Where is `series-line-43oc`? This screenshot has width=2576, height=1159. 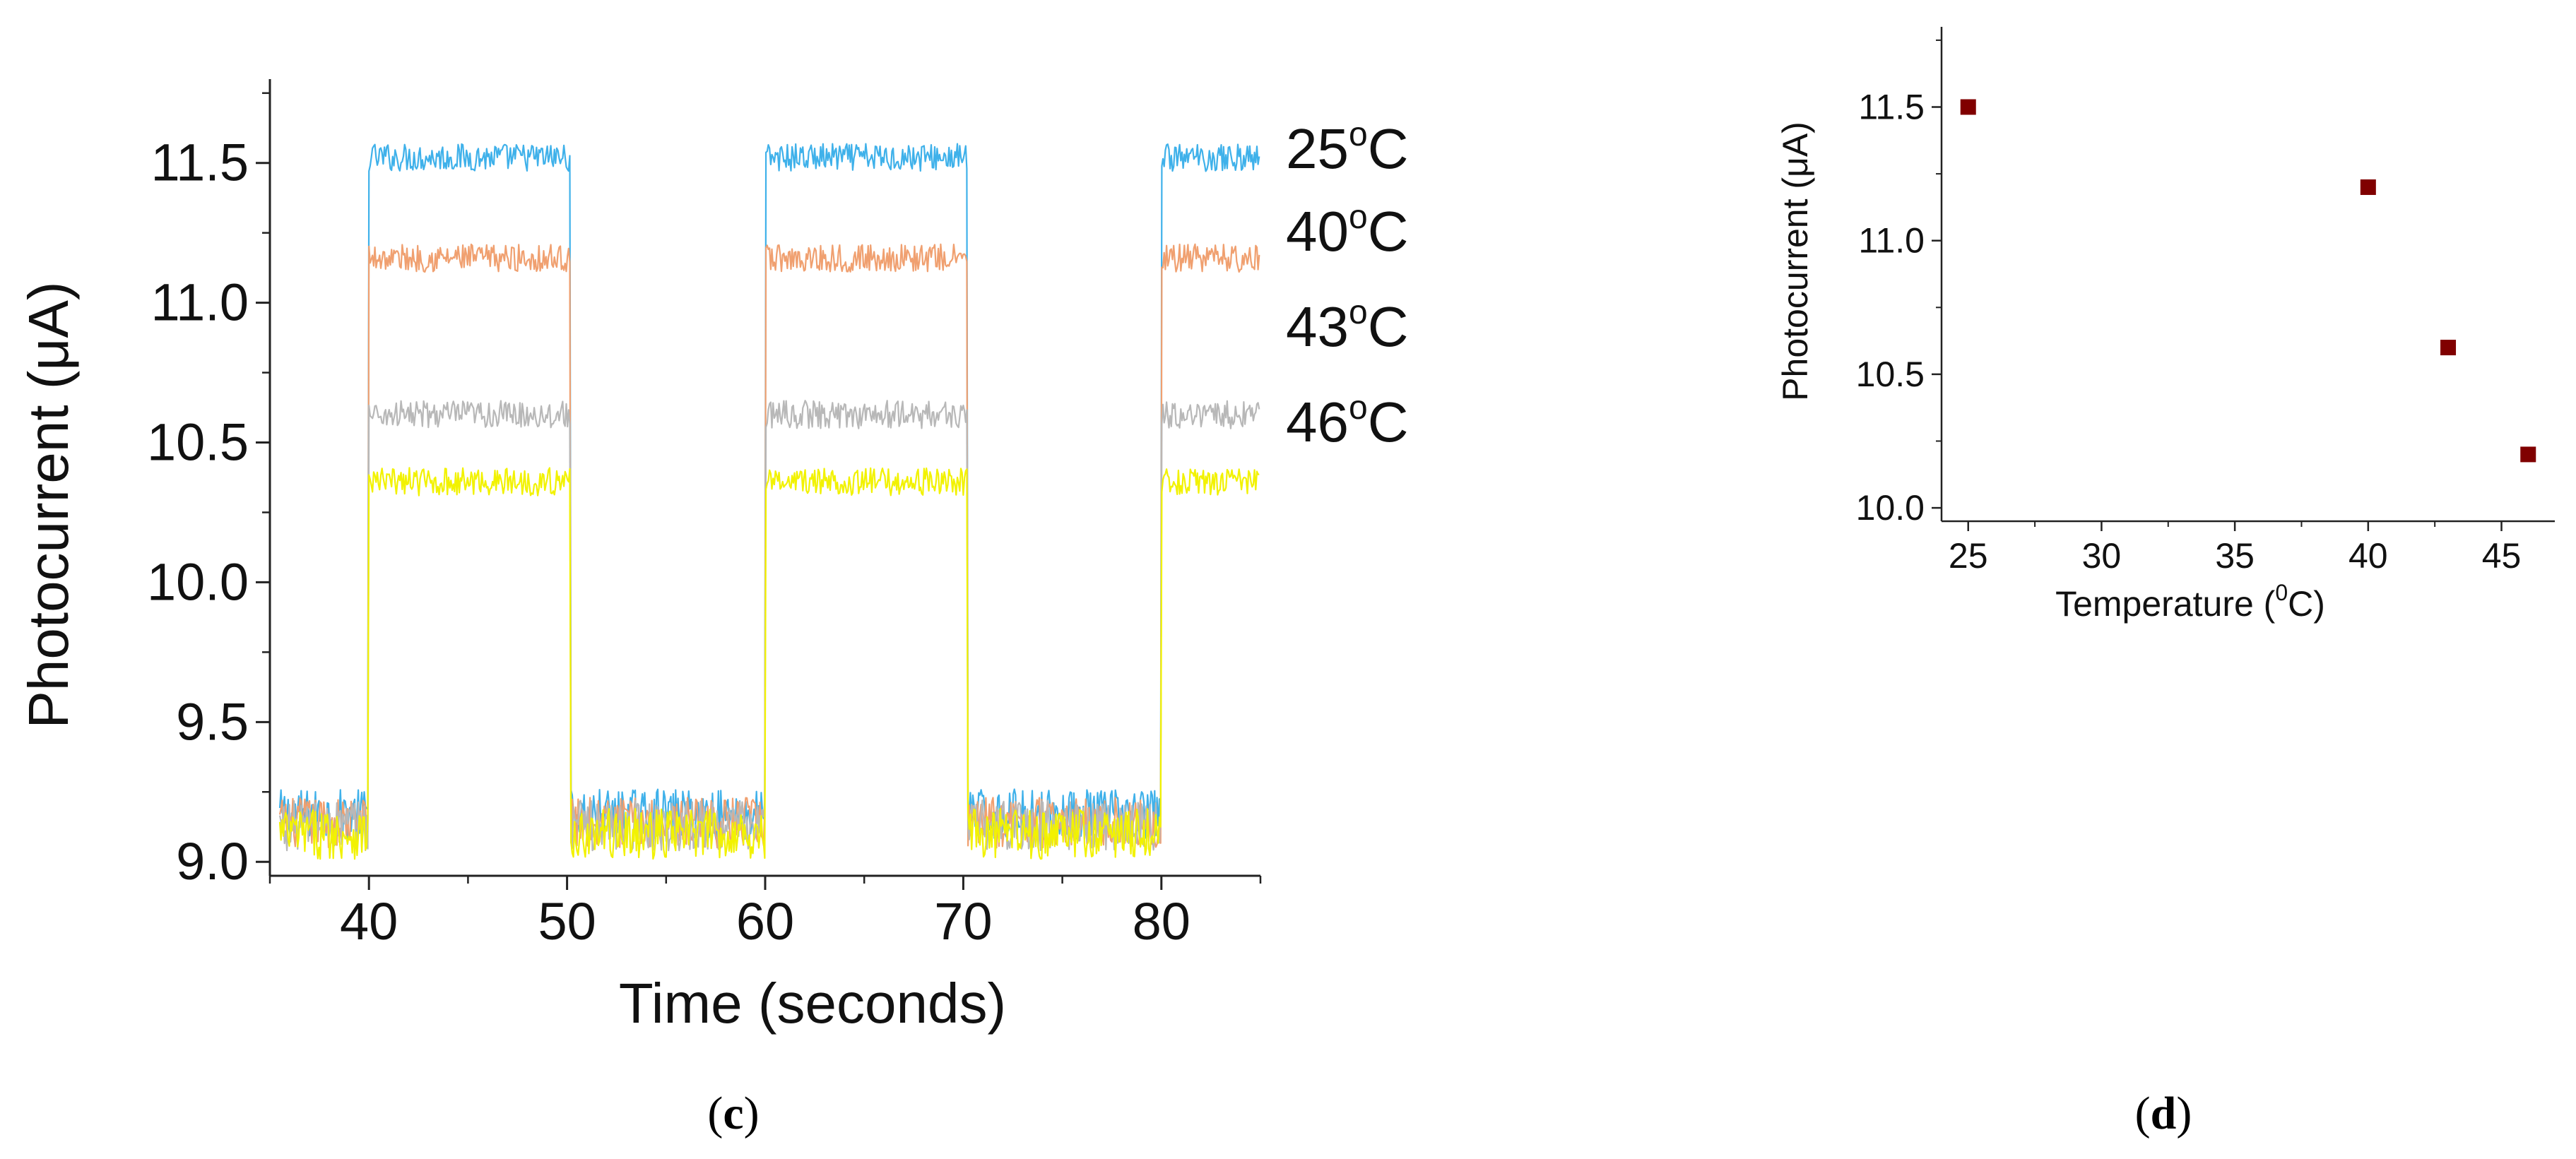 series-line-43oc is located at coordinates (769, 626).